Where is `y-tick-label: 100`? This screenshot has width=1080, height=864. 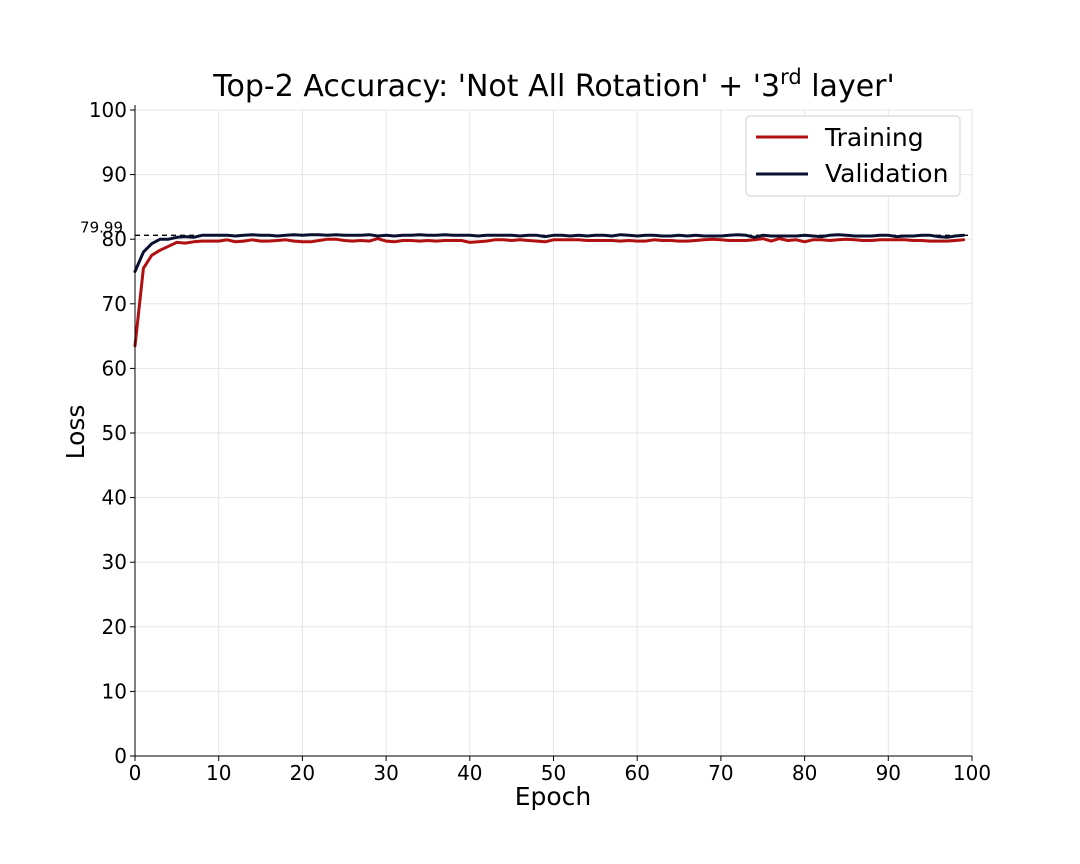 y-tick-label: 100 is located at coordinates (108, 110).